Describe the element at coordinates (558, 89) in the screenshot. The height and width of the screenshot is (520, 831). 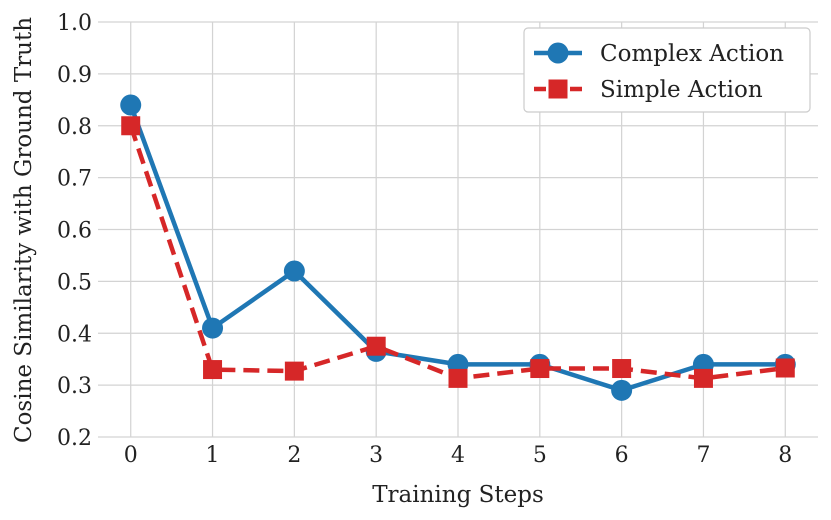
I see `legend-marker-simple-action` at that location.